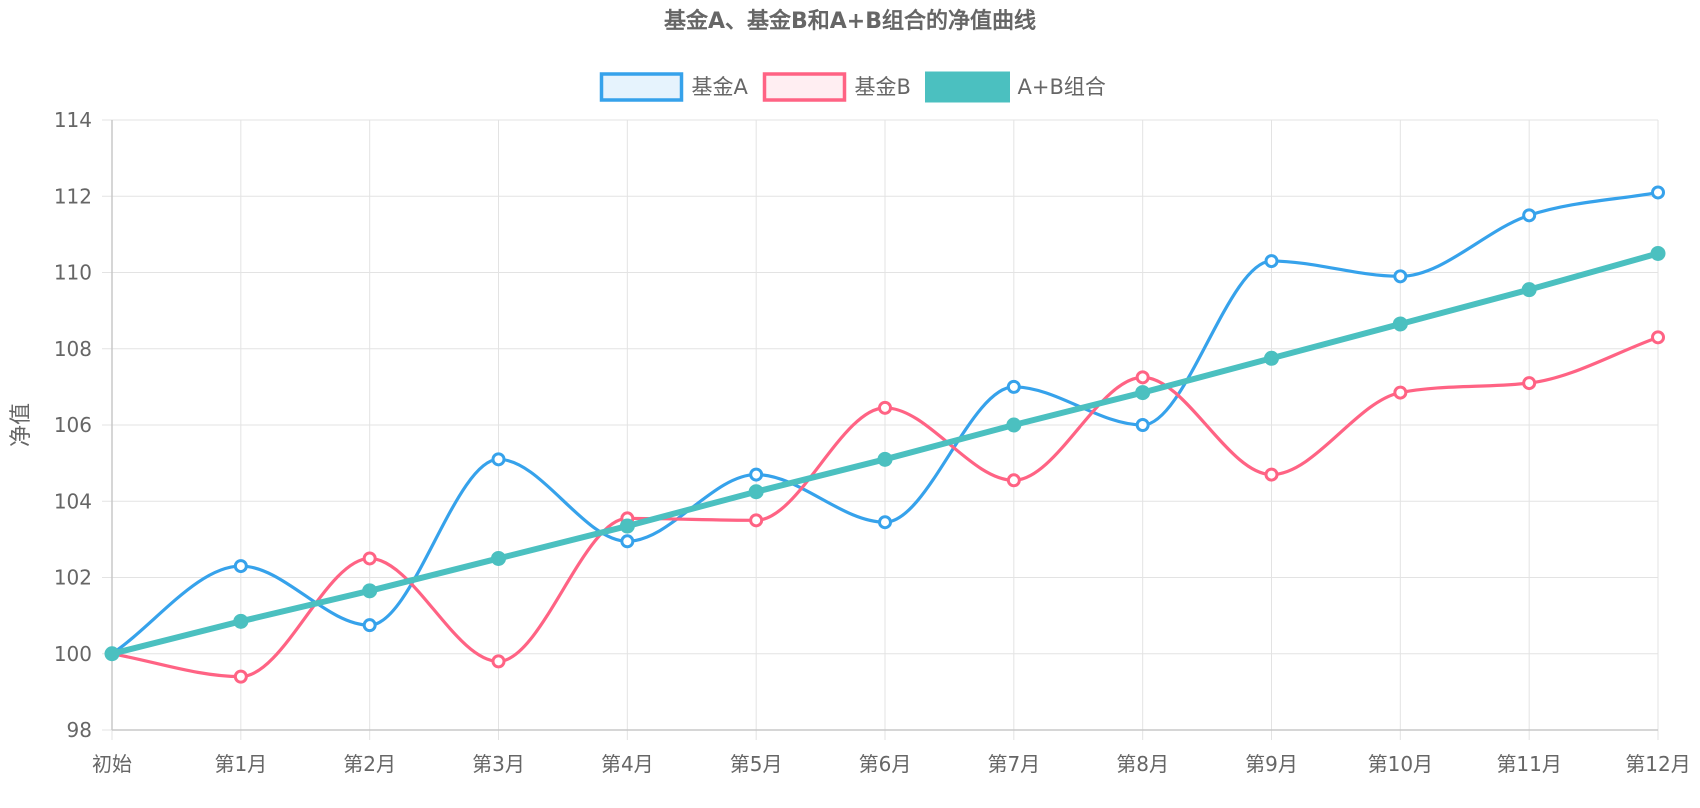 This screenshot has width=1700, height=808. I want to click on legend-item-fund-b: 基金B, so click(836, 87).